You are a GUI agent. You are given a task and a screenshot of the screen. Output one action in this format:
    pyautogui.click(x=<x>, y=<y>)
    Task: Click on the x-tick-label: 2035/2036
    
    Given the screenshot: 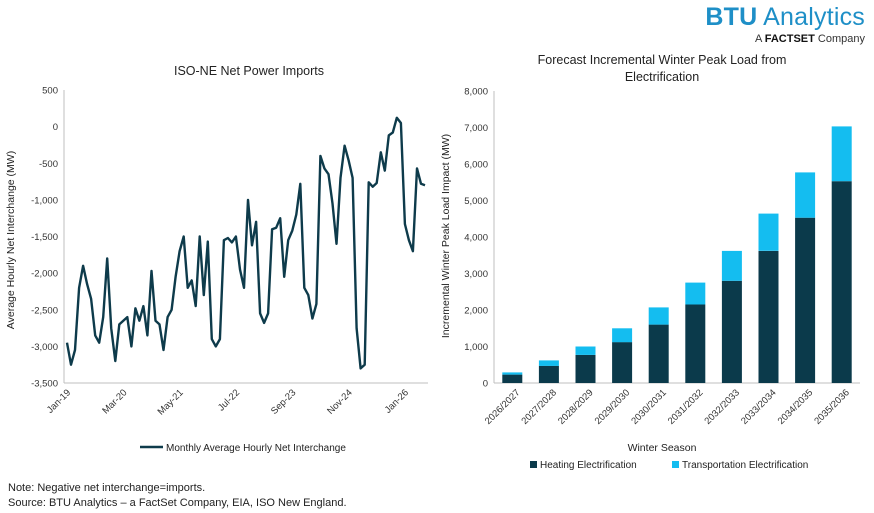 What is the action you would take?
    pyautogui.click(x=832, y=407)
    